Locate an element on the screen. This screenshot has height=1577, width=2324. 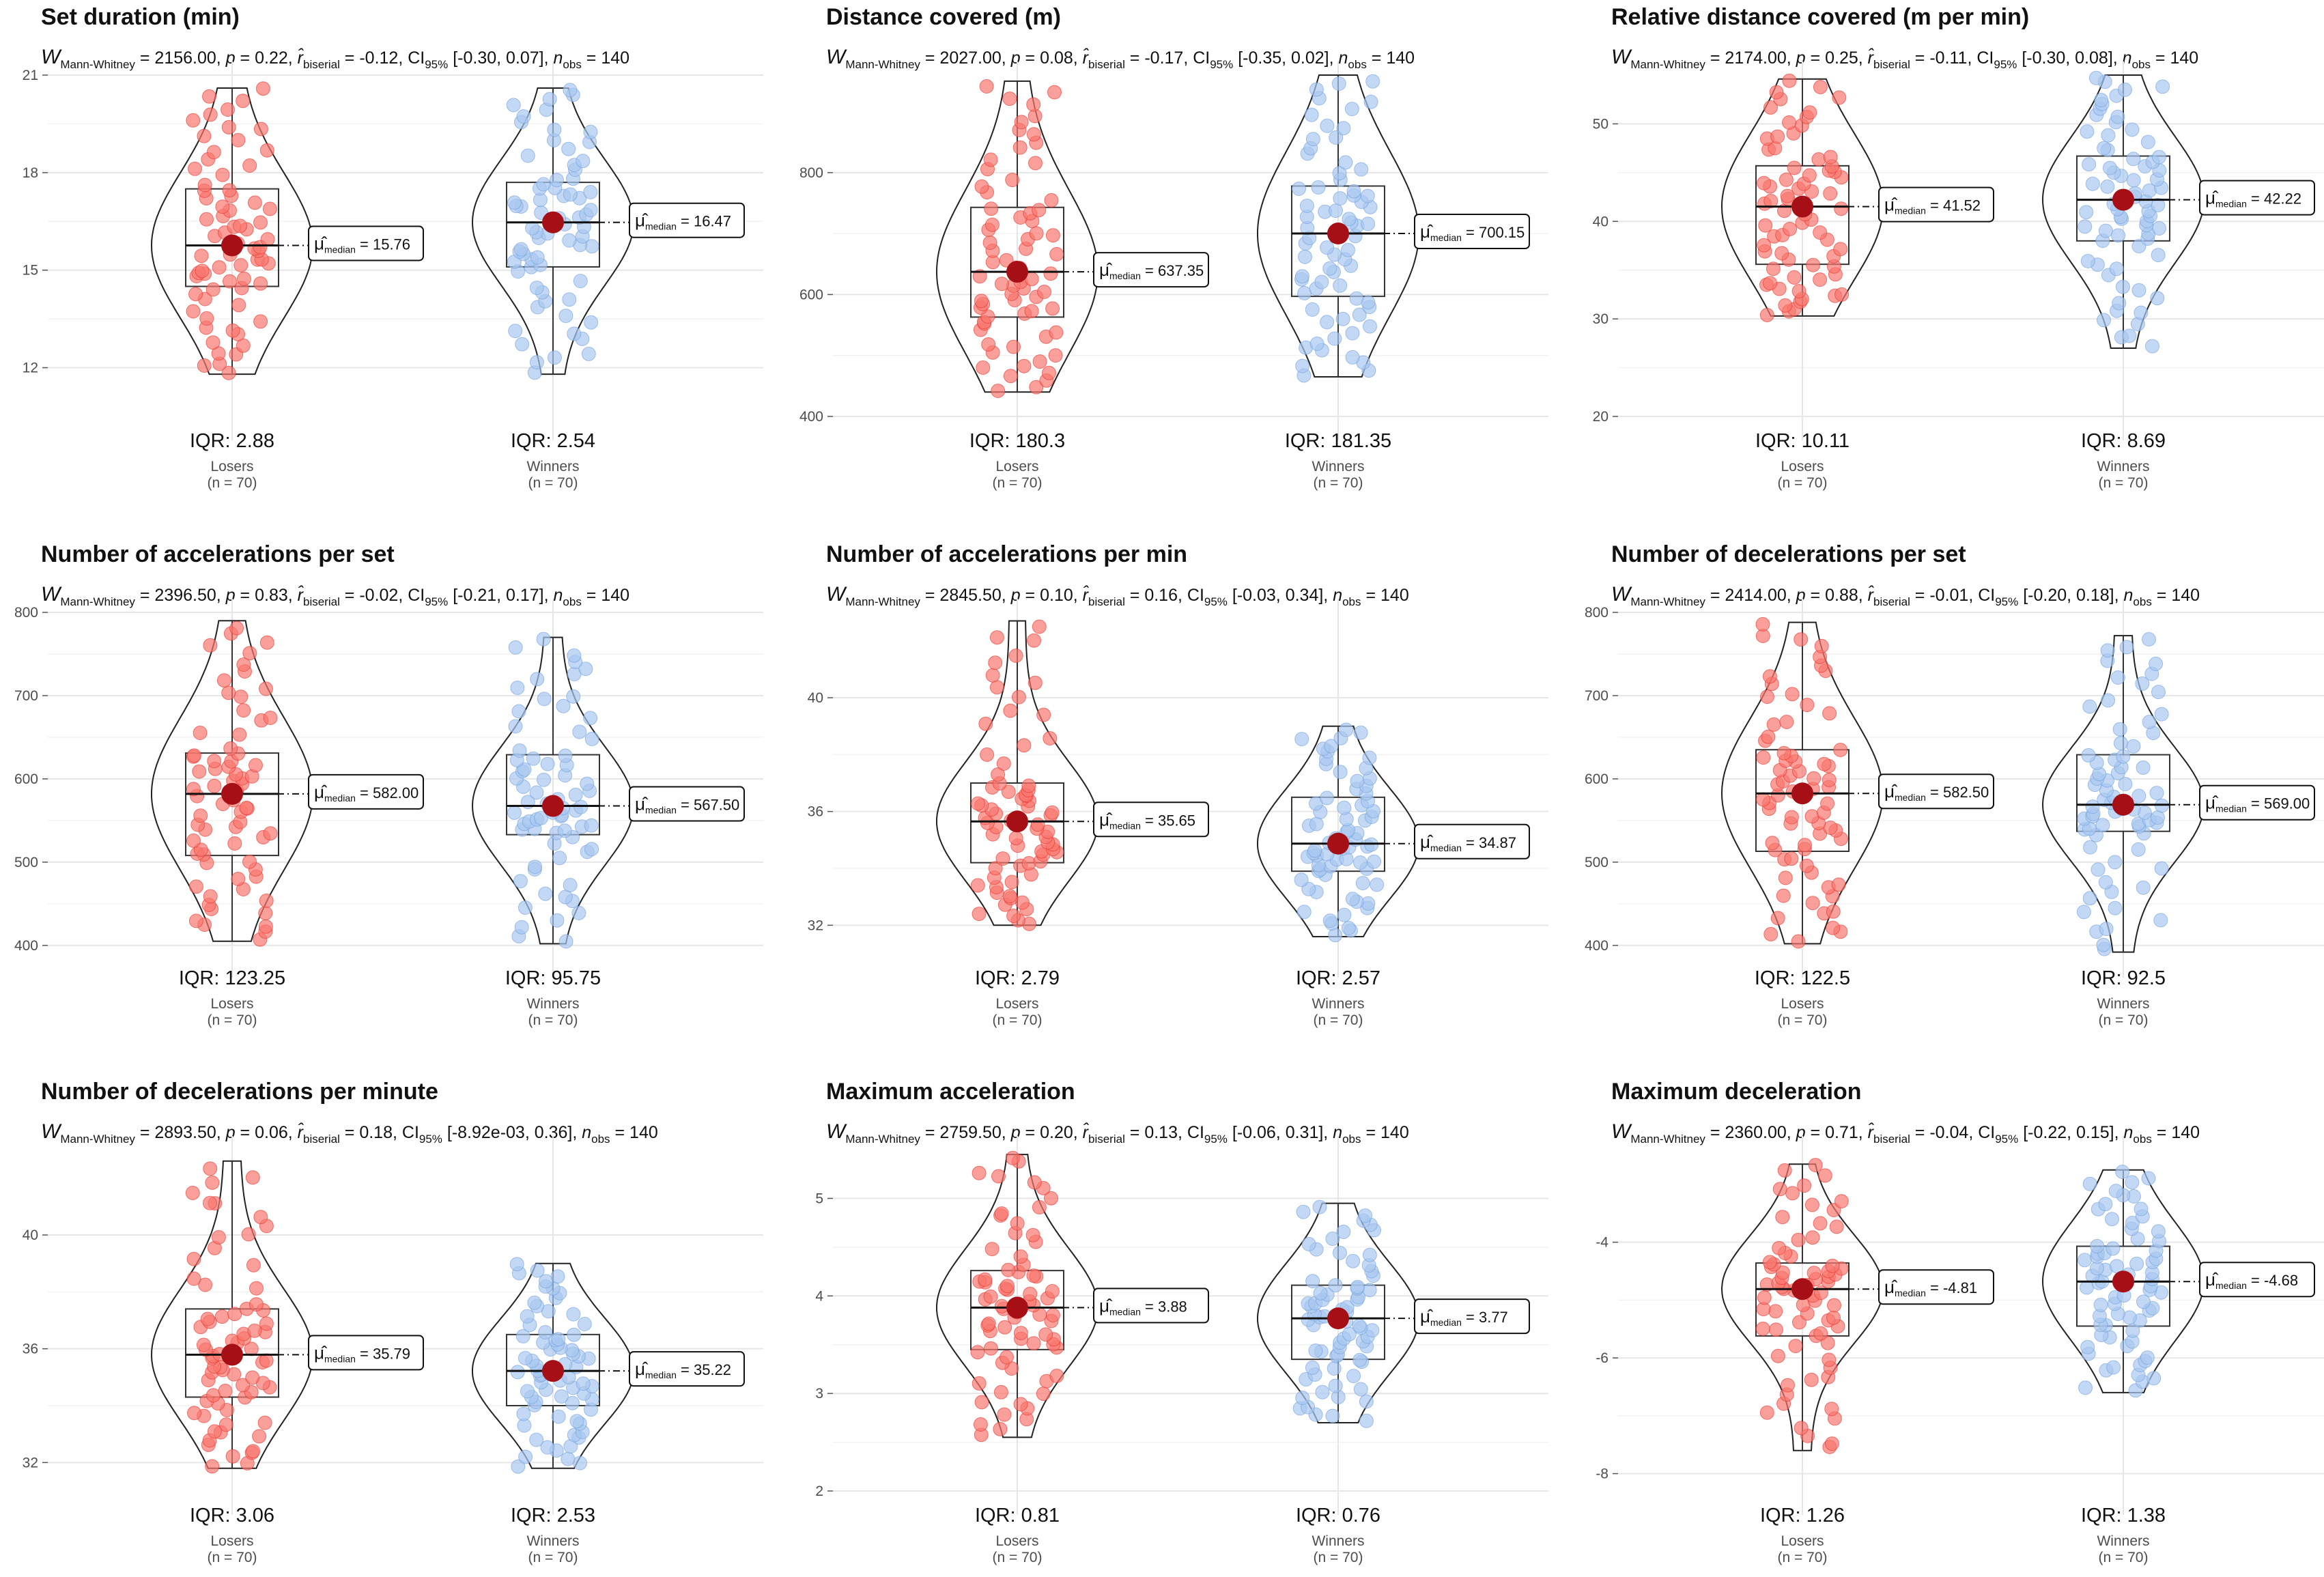
n-label: (n = 70) is located at coordinates (1803, 1557).